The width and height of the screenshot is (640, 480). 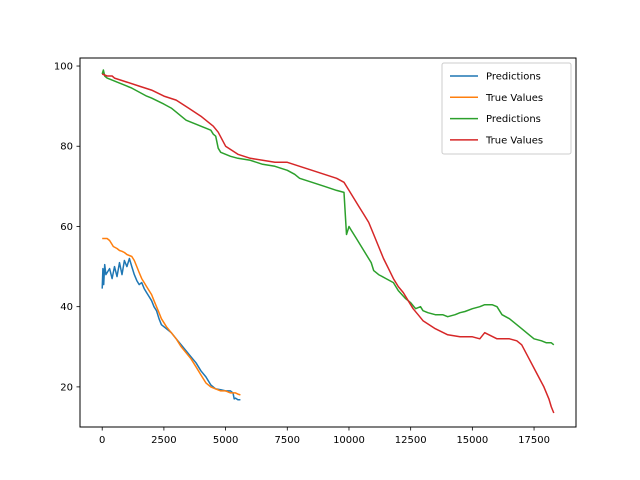 I want to click on legend-label-3: True Values, so click(x=514, y=140).